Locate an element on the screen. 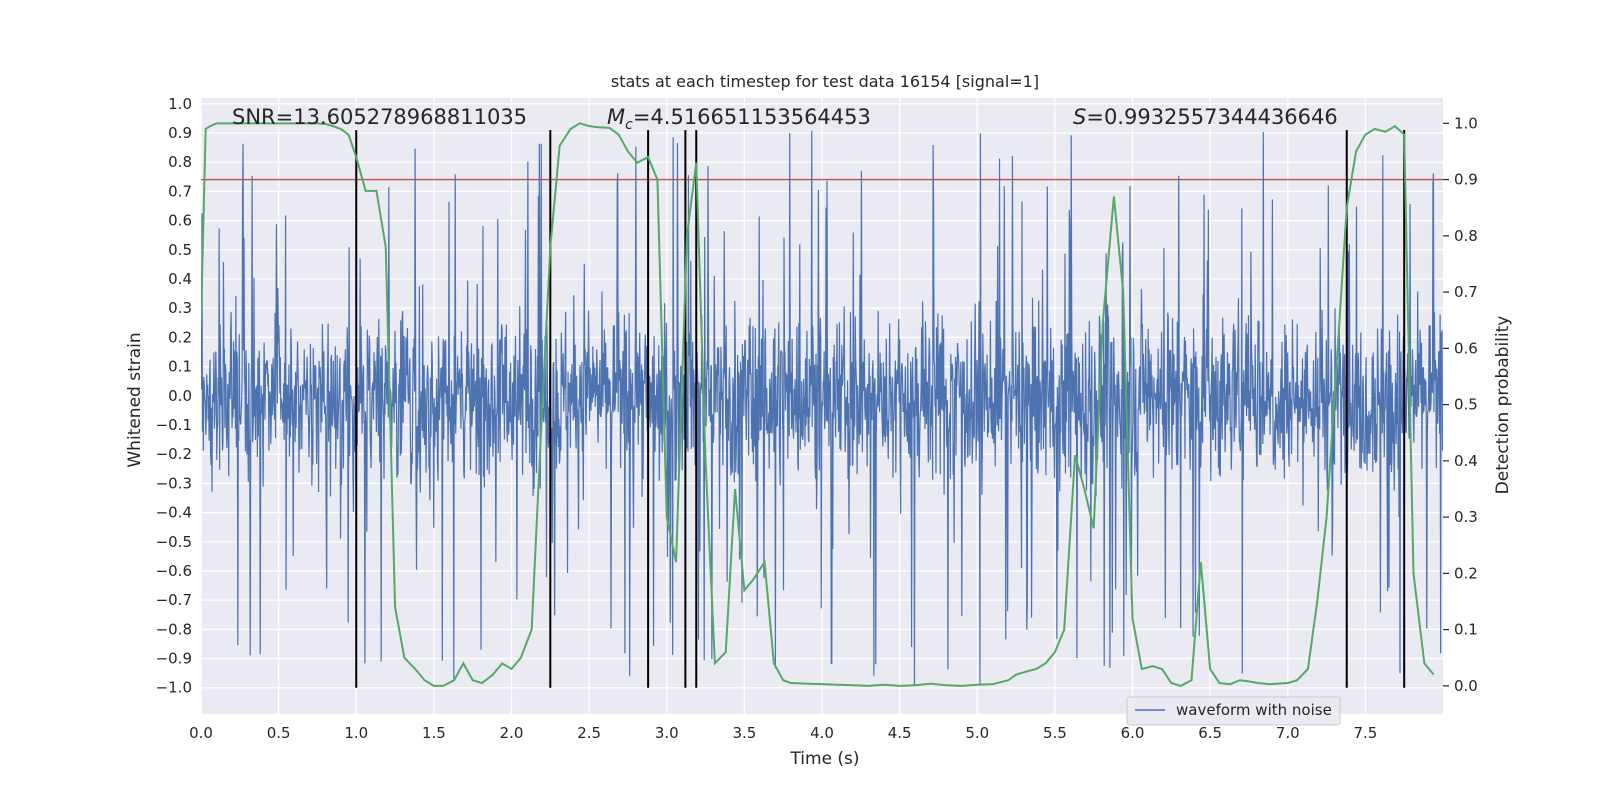  y-axis-label: Whitened strain is located at coordinates (135, 399).